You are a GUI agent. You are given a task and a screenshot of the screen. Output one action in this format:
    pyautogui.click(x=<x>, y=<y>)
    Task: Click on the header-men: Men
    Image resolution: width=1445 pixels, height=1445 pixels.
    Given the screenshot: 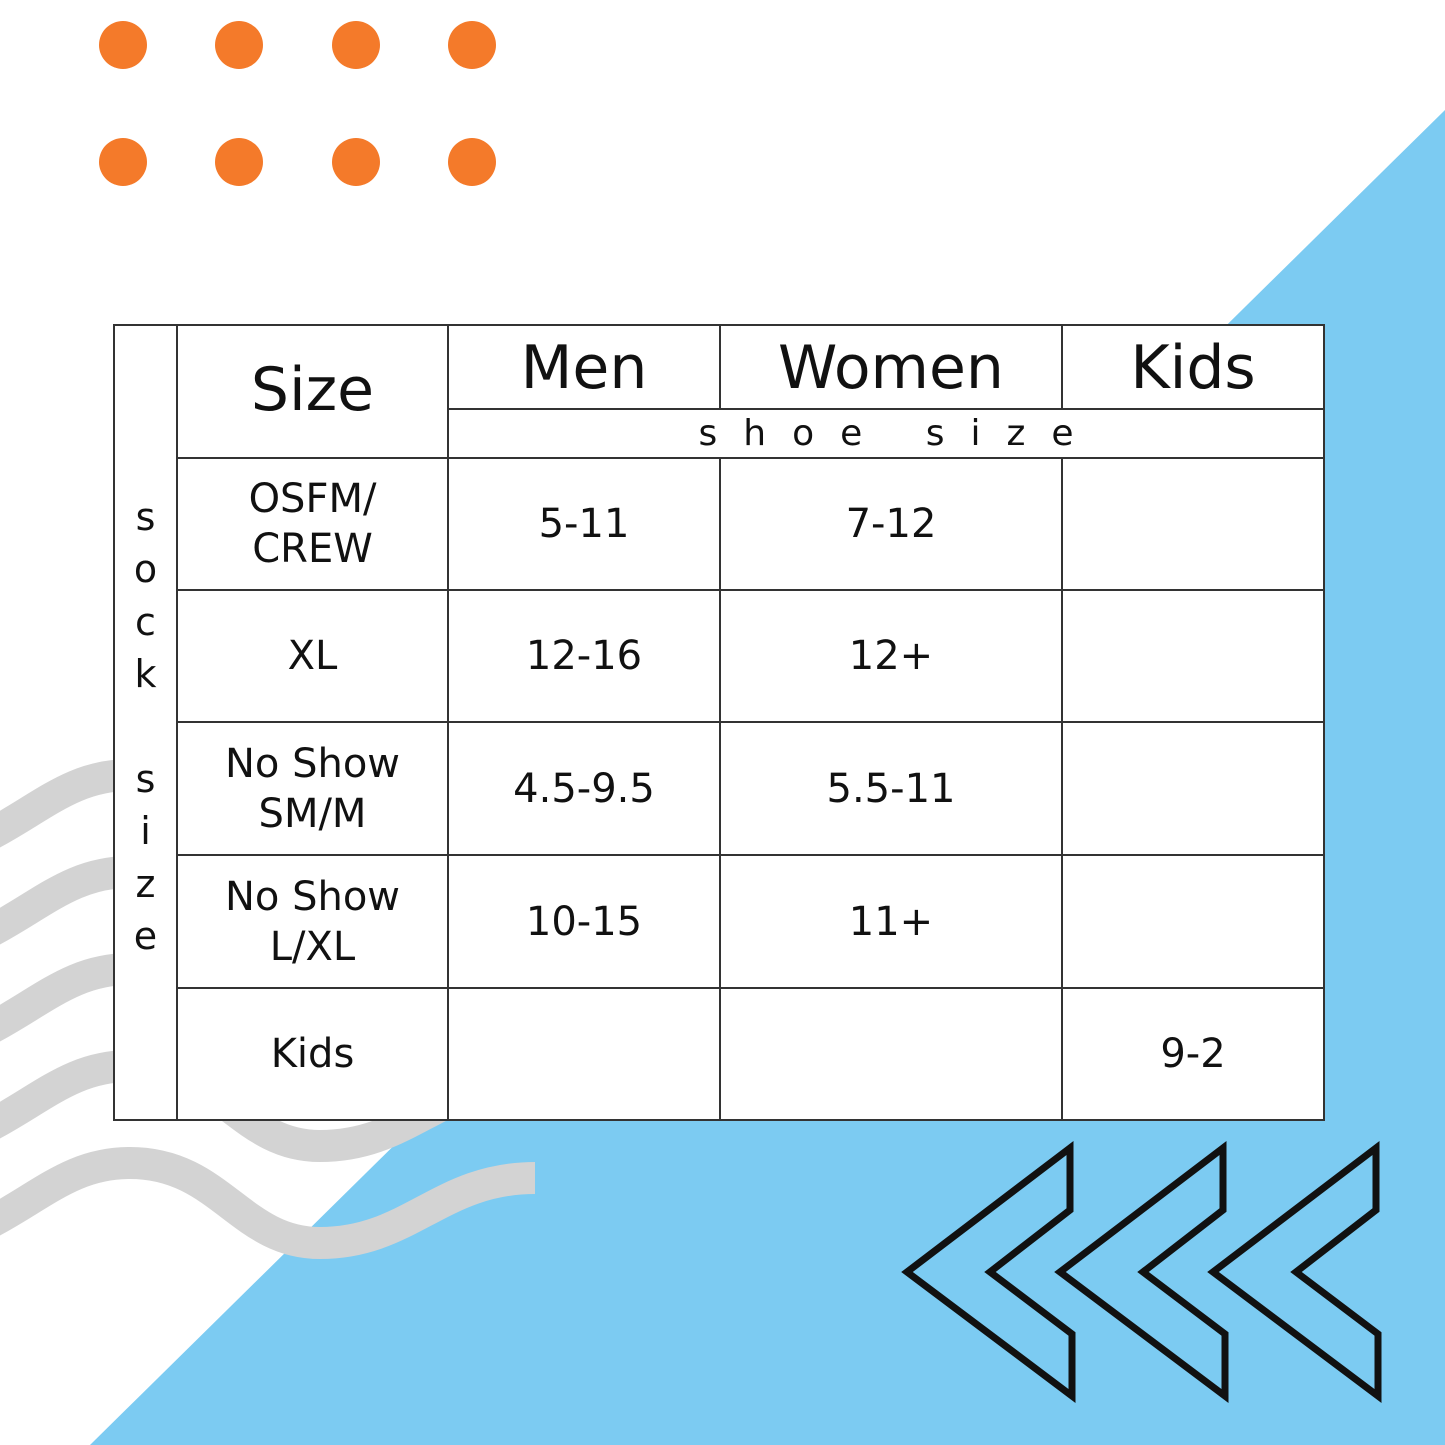 What is the action you would take?
    pyautogui.click(x=584, y=367)
    